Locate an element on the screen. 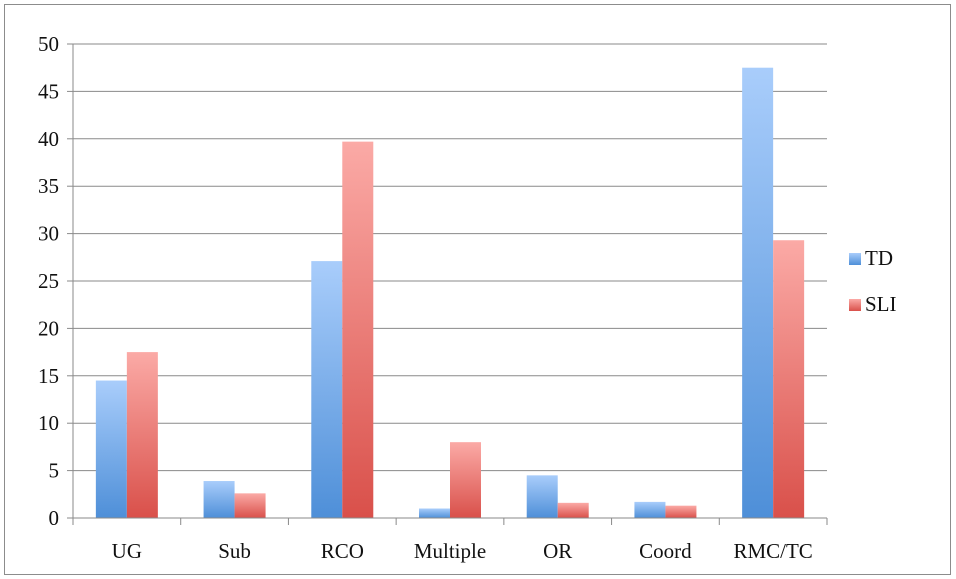  bar-sli-sub is located at coordinates (250, 505).